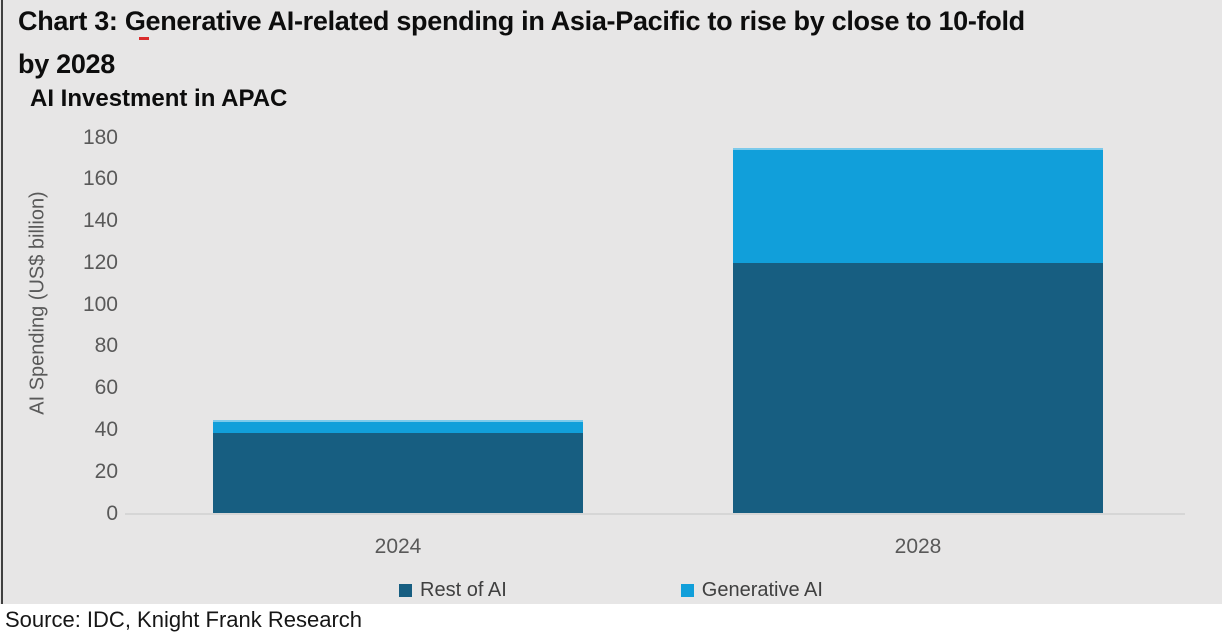 The image size is (1222, 638). What do you see at coordinates (762, 590) in the screenshot?
I see `legend-label-generative-ai: Generative AI` at bounding box center [762, 590].